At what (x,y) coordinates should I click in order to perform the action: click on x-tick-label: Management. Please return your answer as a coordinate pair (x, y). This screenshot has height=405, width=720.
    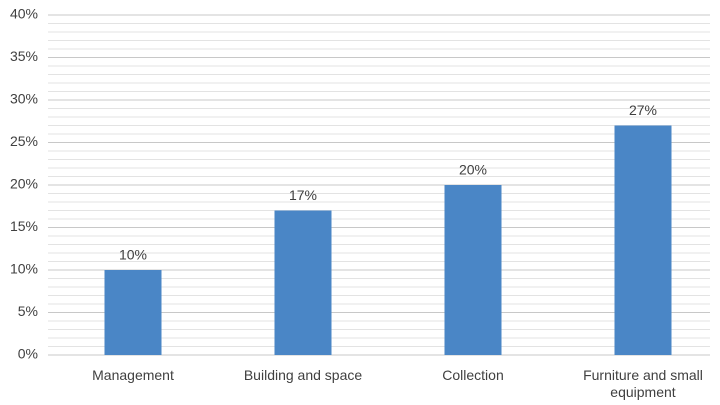
    Looking at the image, I should click on (133, 375).